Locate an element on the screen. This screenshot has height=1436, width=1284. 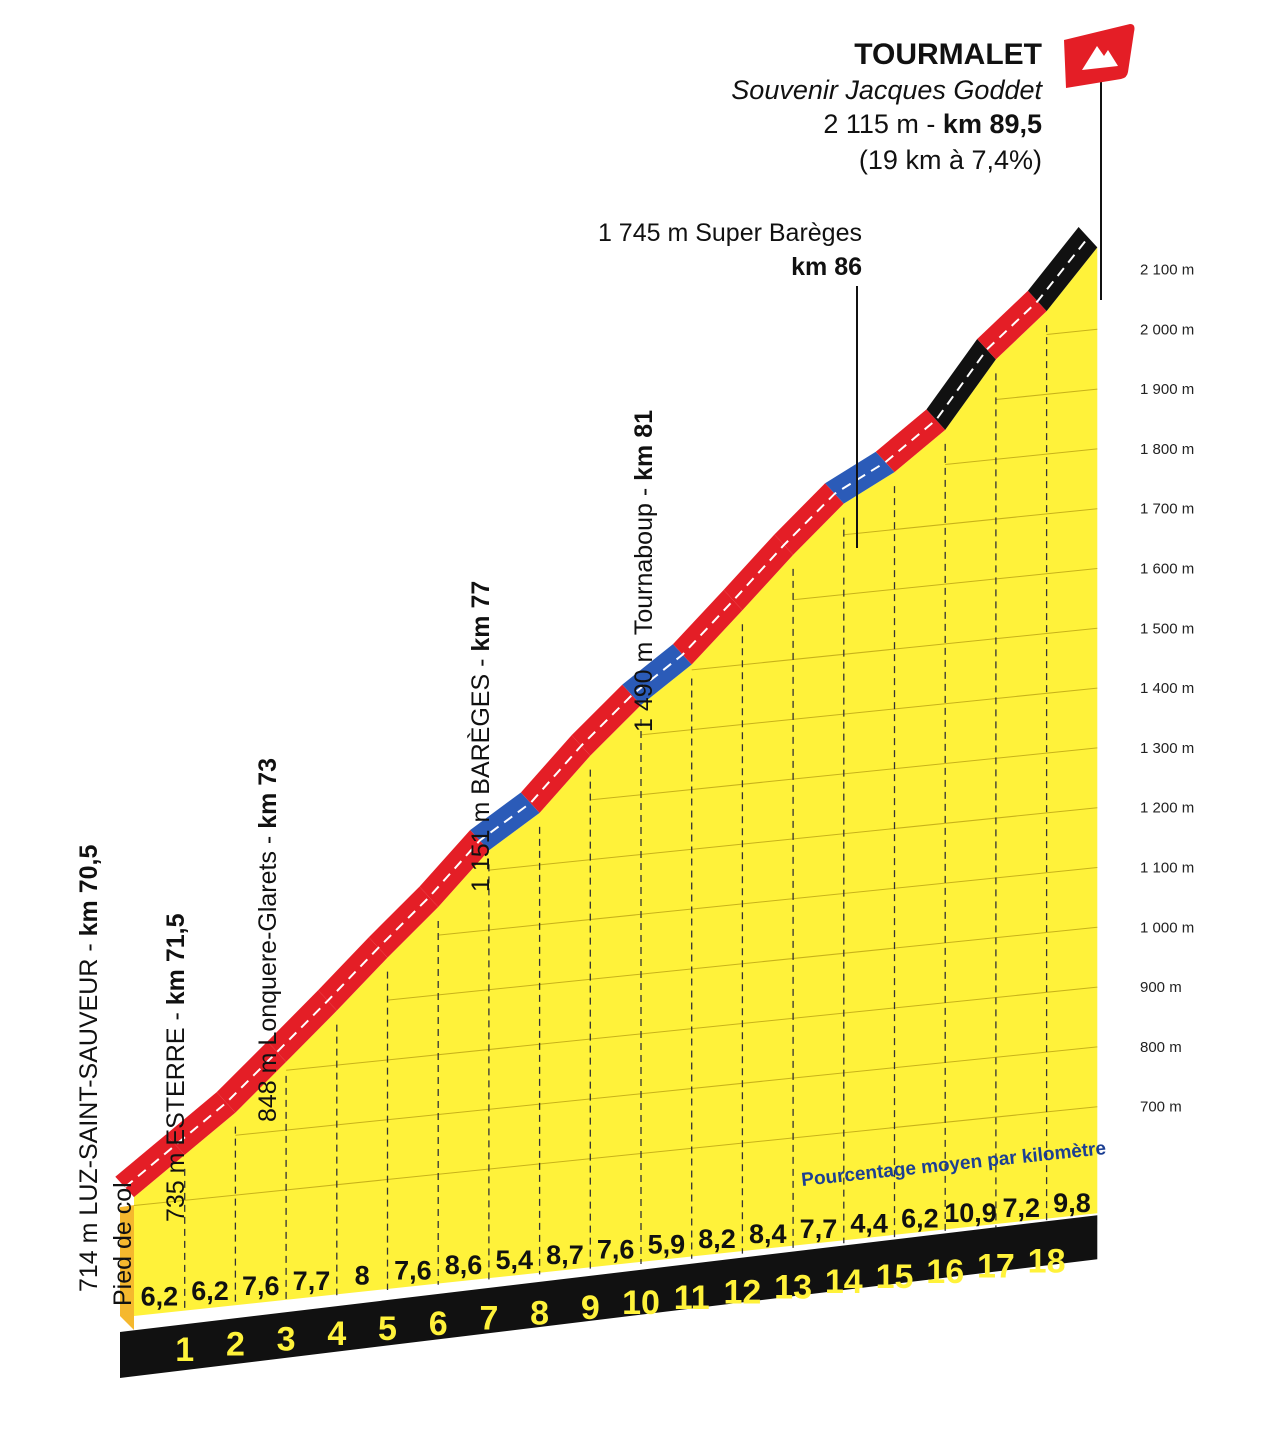
annotation-km: km 73 is located at coordinates (268, 793).